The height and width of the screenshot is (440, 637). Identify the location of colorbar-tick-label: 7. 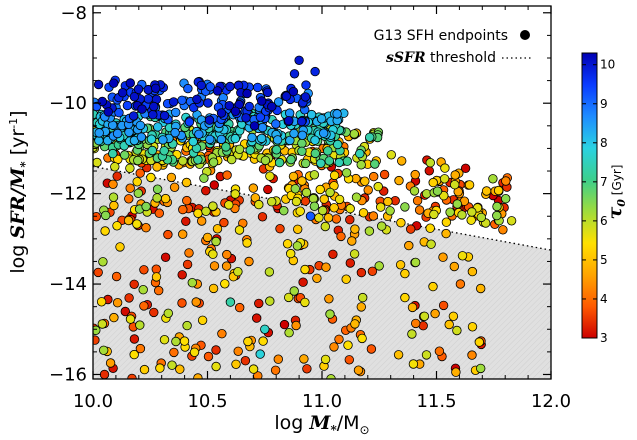
(604, 182).